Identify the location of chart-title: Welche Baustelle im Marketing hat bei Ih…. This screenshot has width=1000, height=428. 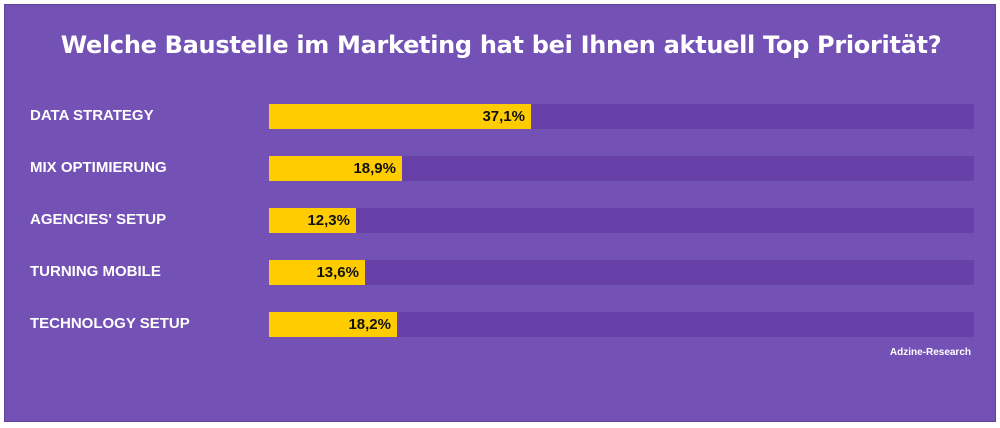
(501, 45).